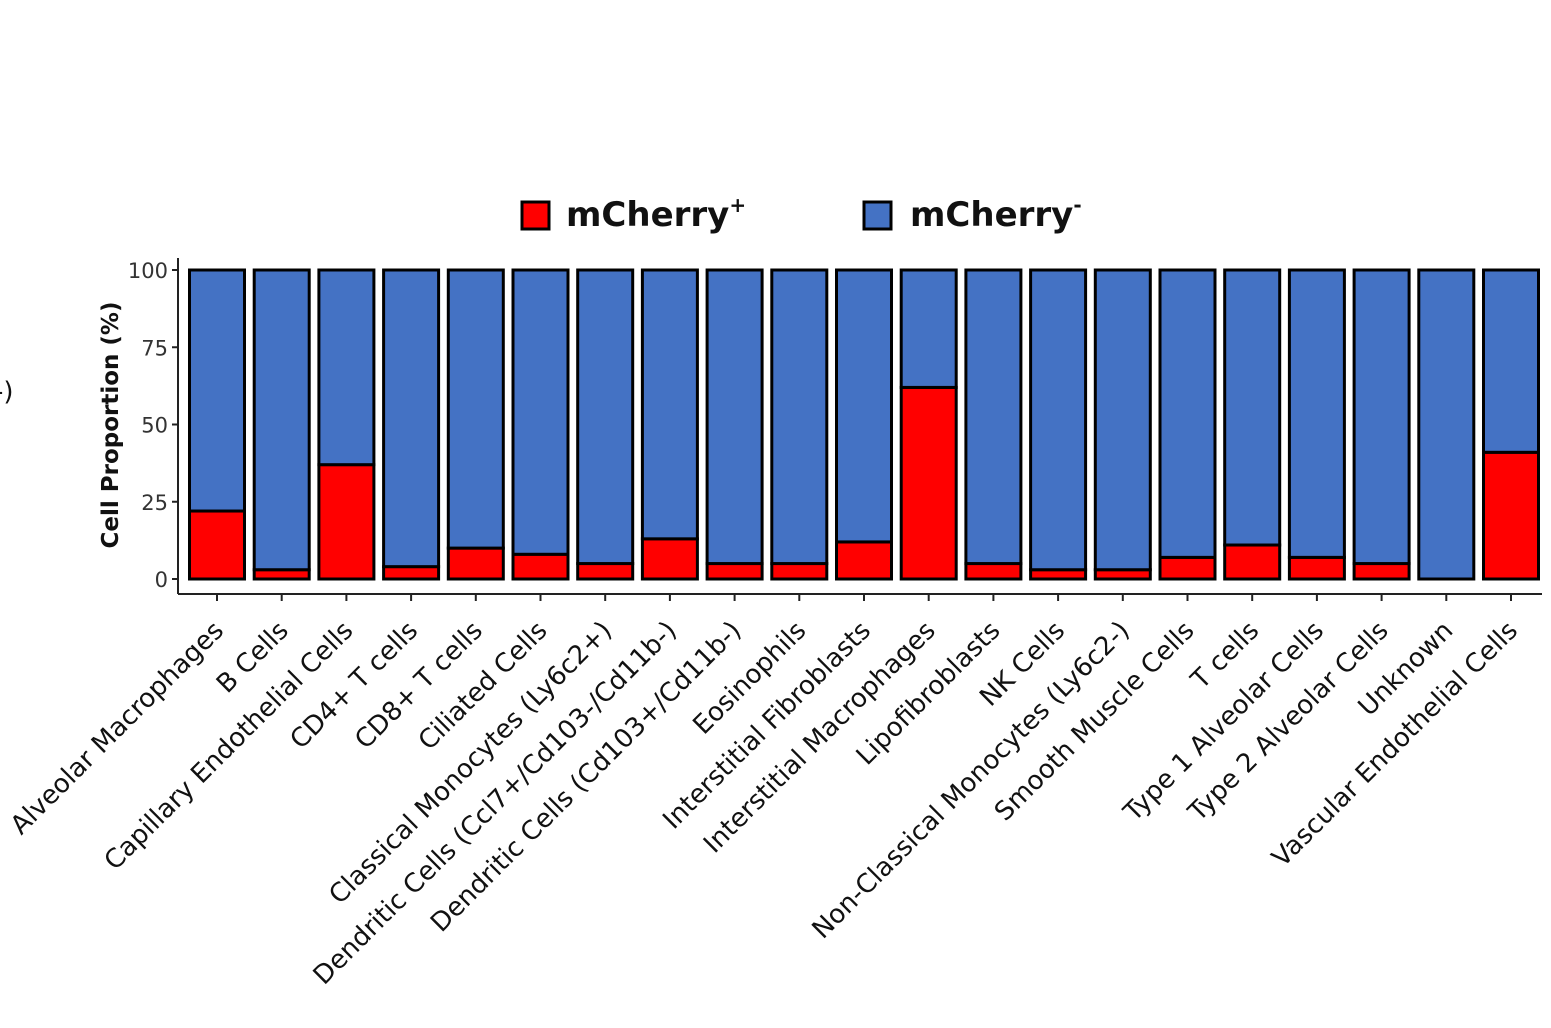 This screenshot has width=1551, height=1028. I want to click on x-tick-label: Capillary Endothelial Cells, so click(229, 746).